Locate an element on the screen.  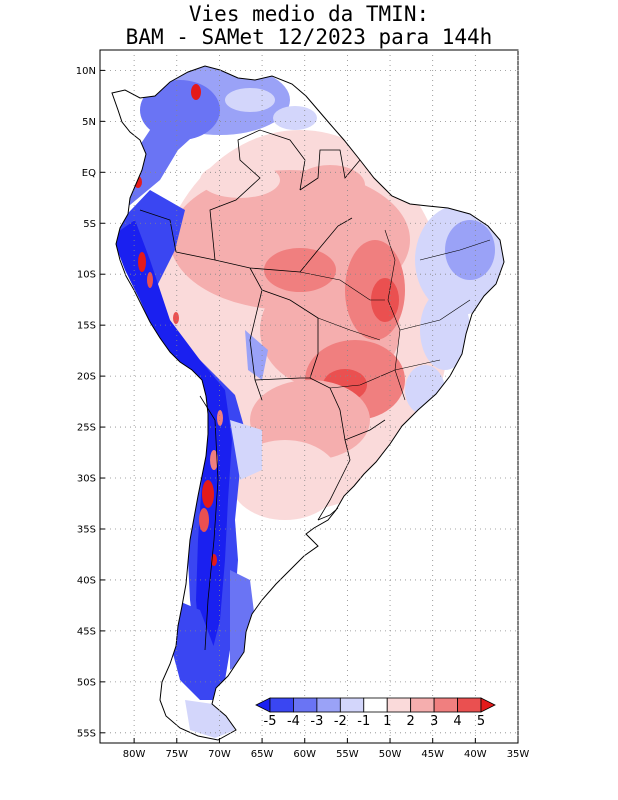
brazil-state-borders is located at coordinates (395, 315).